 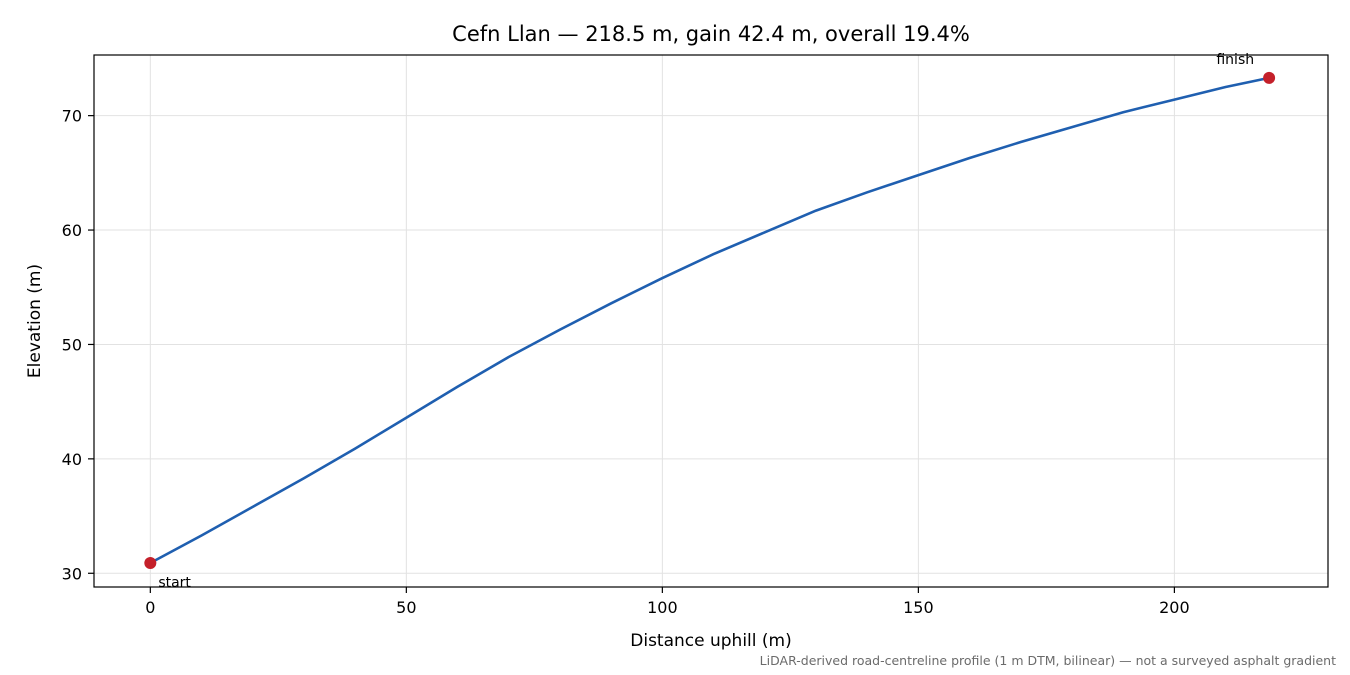 I want to click on x-tick-label: 200, so click(x=1174, y=607).